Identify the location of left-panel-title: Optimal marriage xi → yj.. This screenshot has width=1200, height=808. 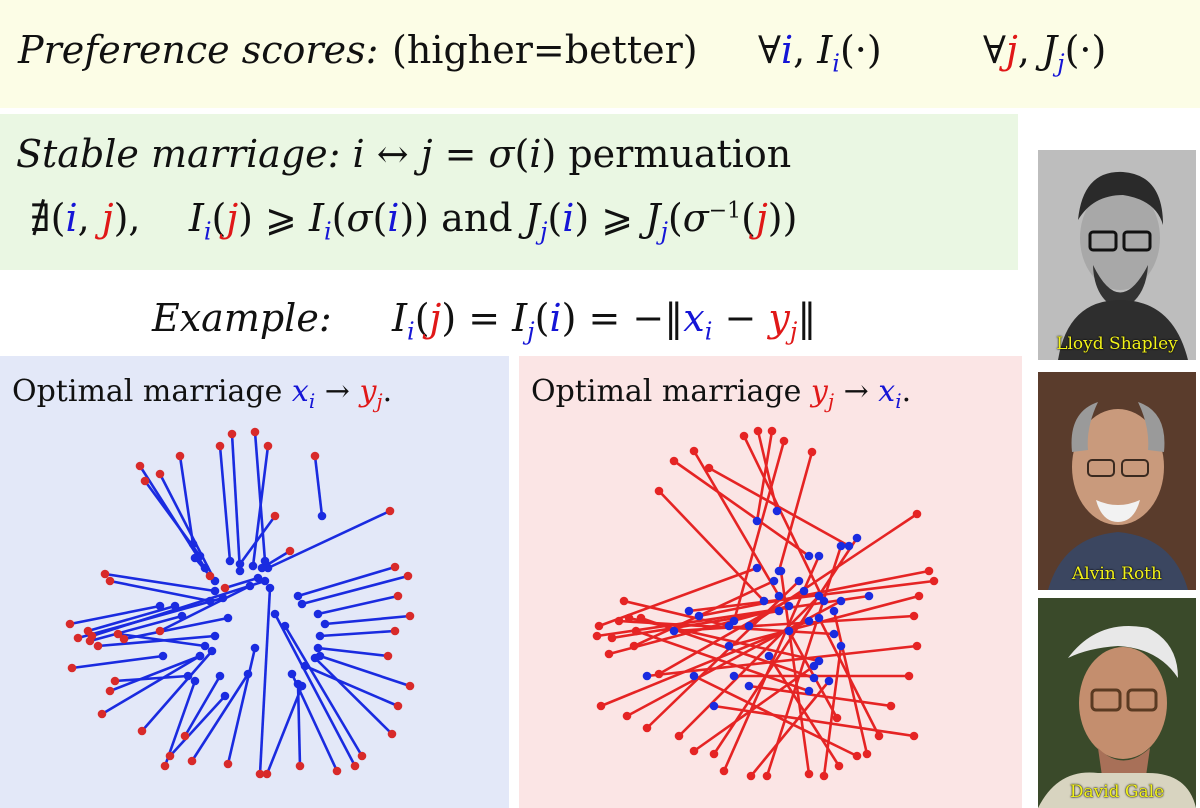
(202, 393).